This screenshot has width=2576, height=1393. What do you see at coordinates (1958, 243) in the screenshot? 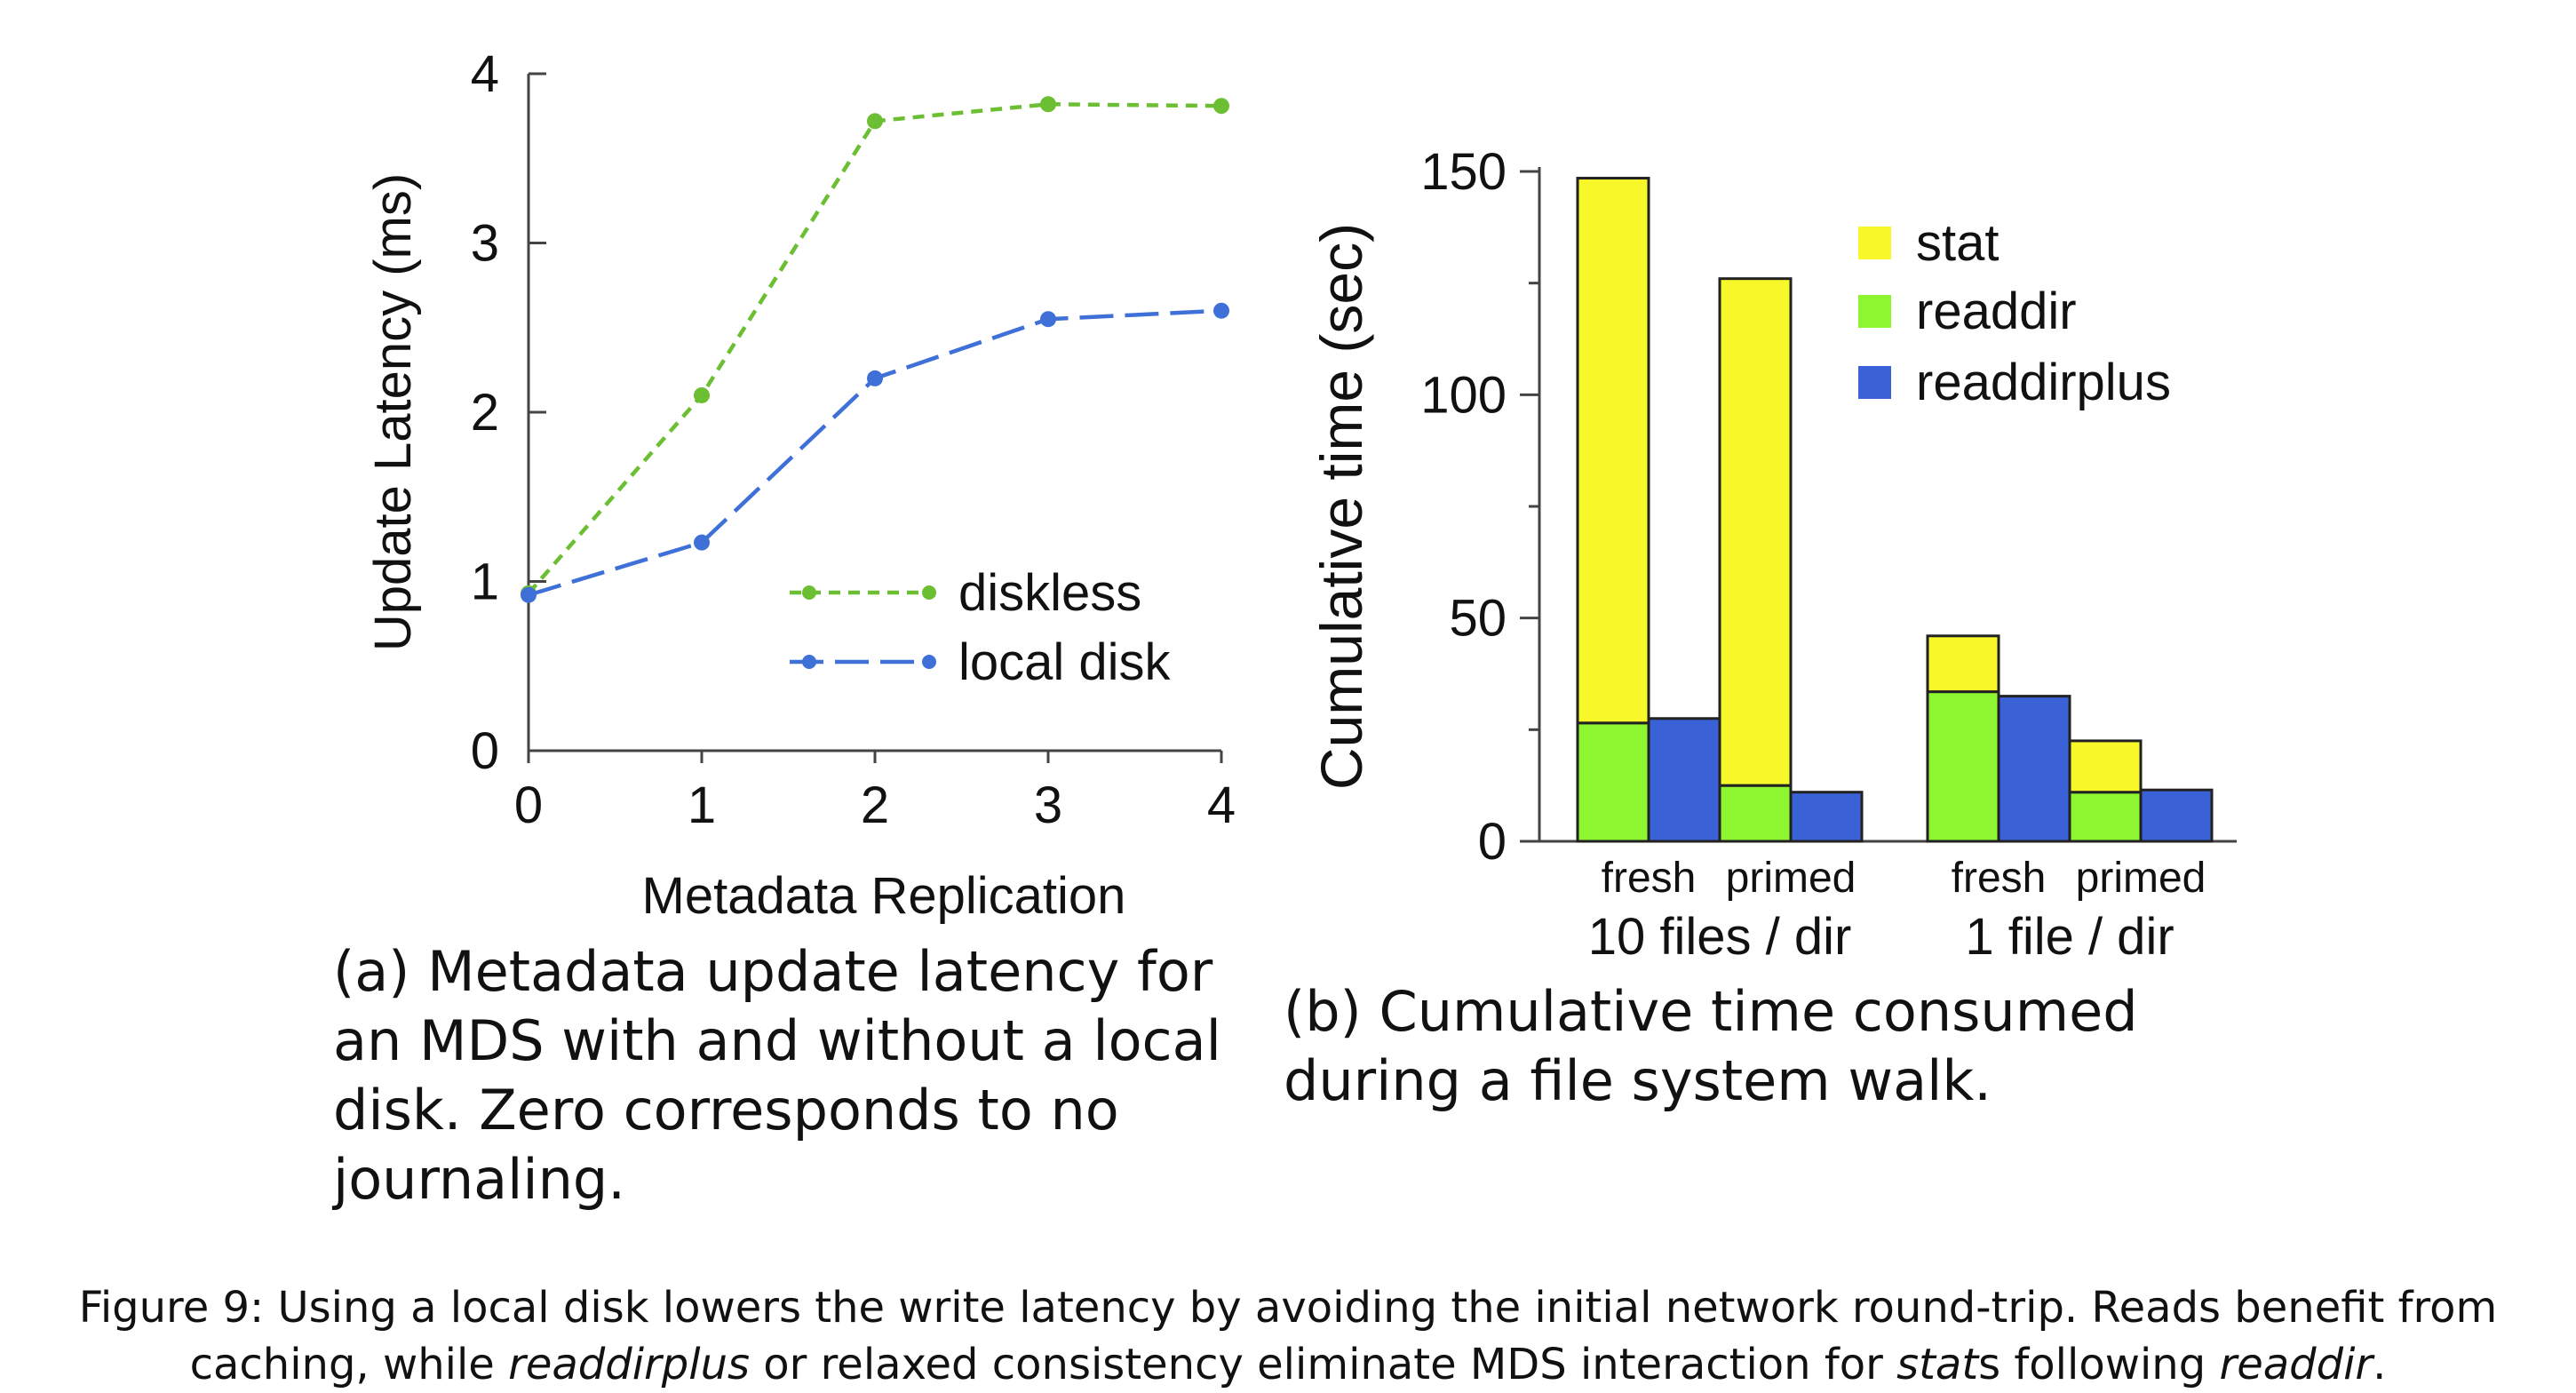
I see `chart-b-legend-label: stat` at bounding box center [1958, 243].